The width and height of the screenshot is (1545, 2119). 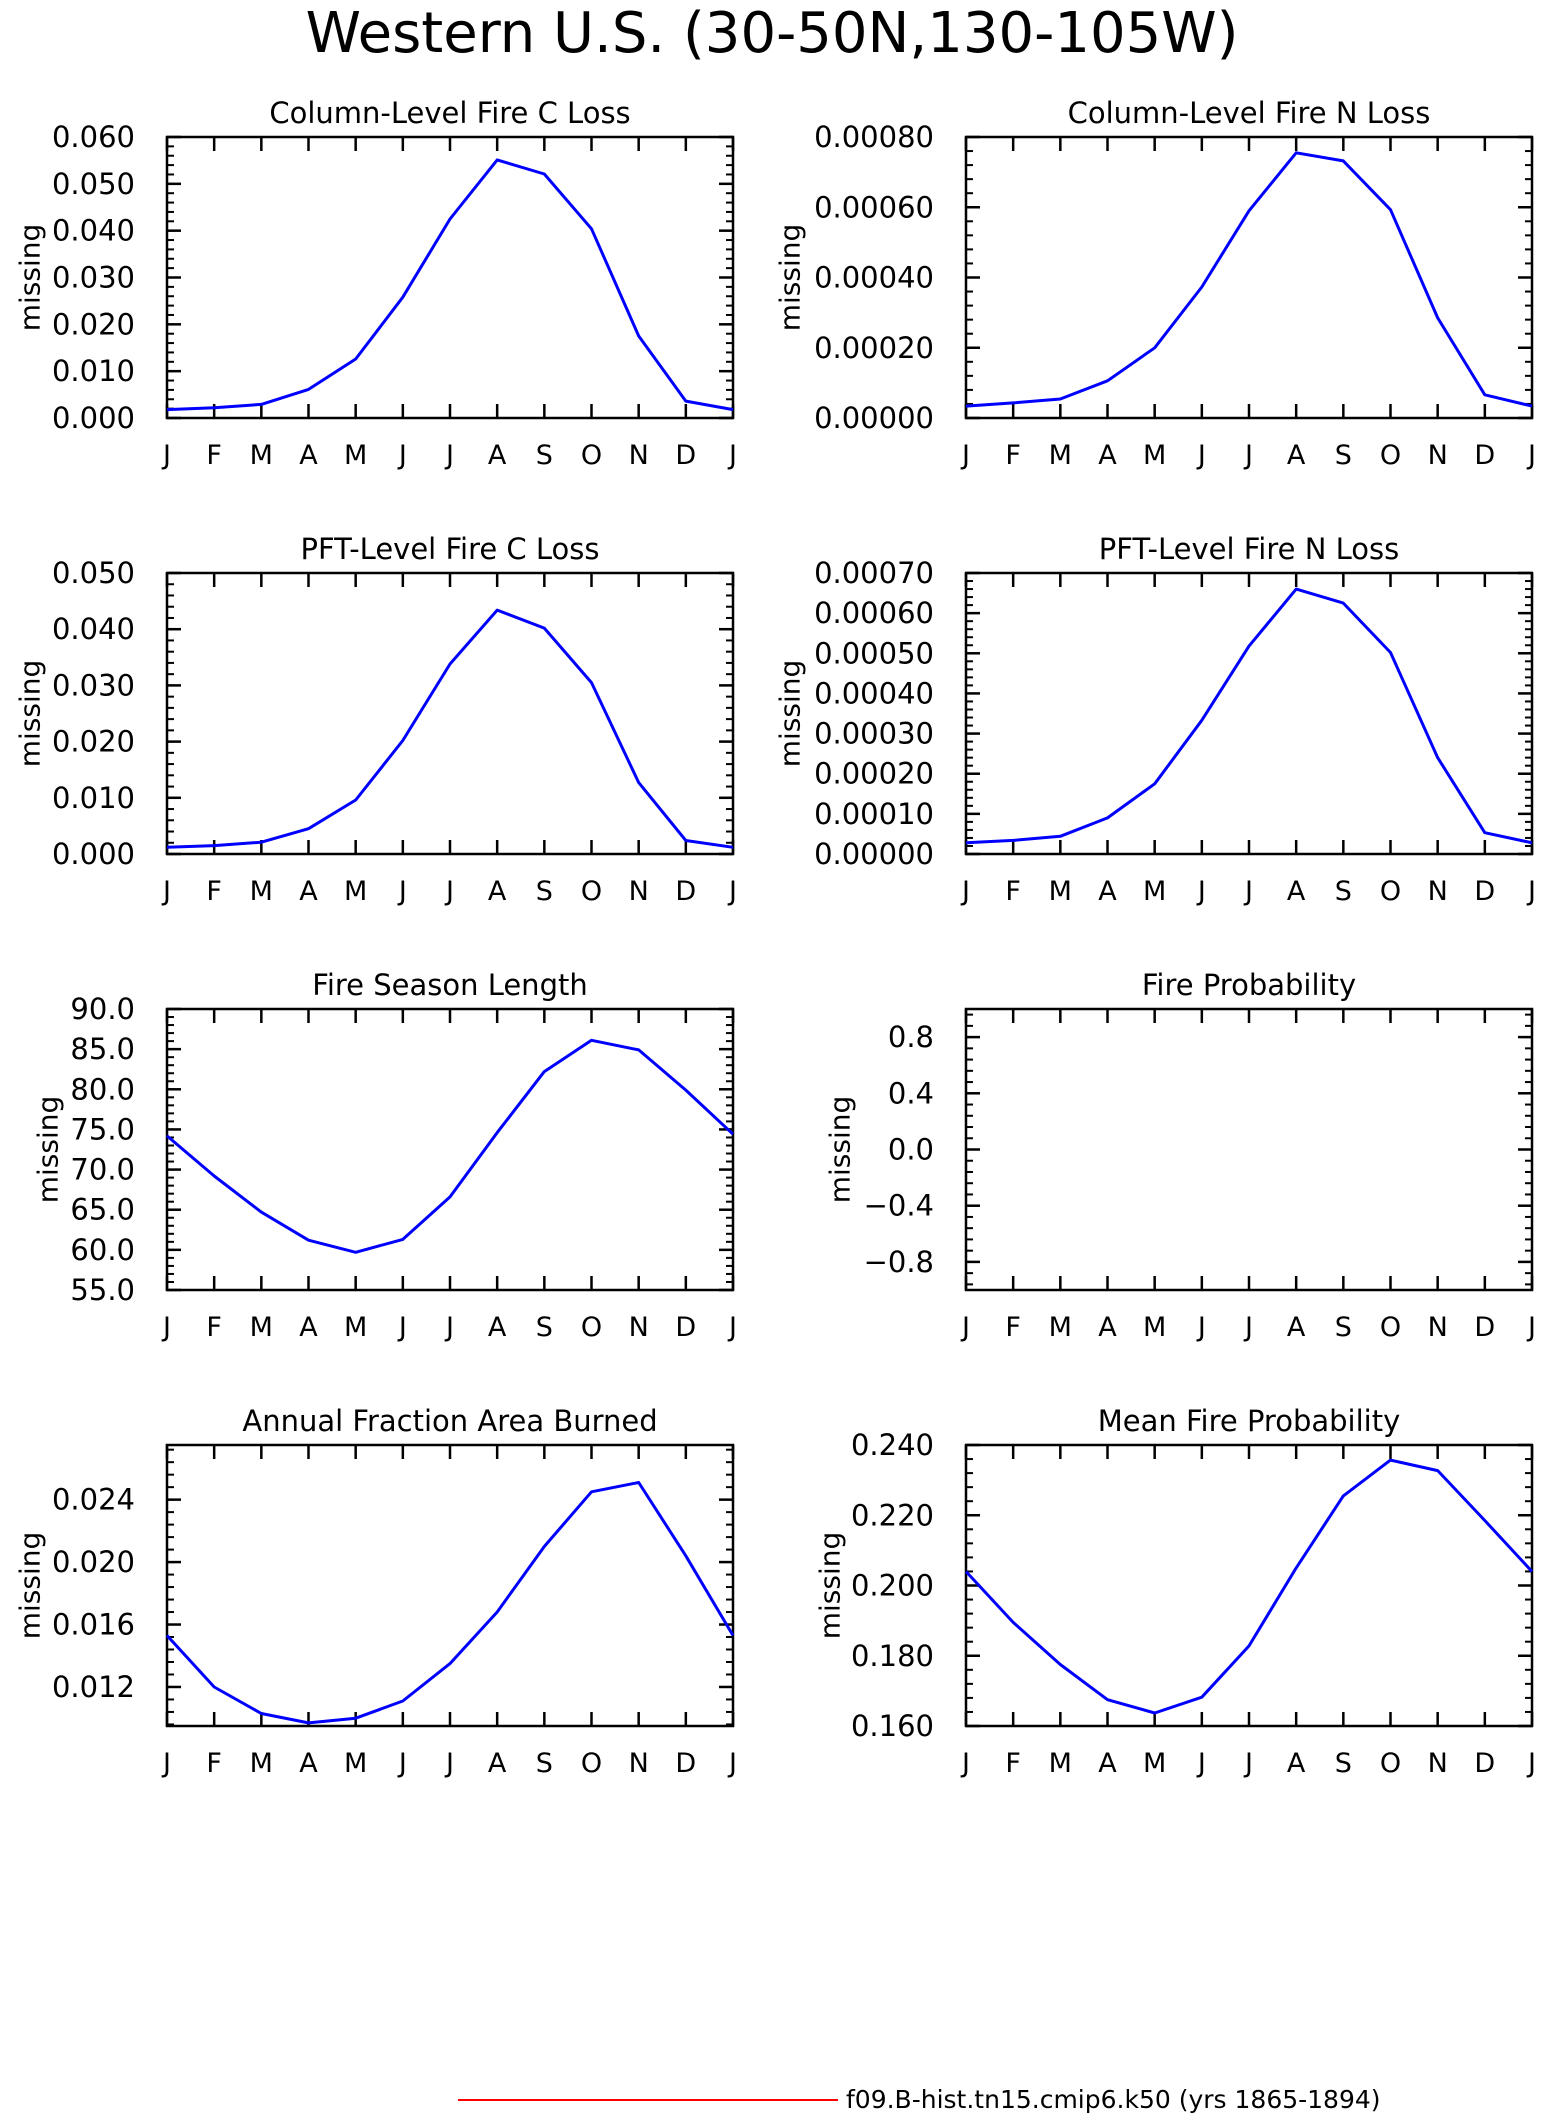 What do you see at coordinates (874, 734) in the screenshot?
I see `y-tick-label: 0.00030` at bounding box center [874, 734].